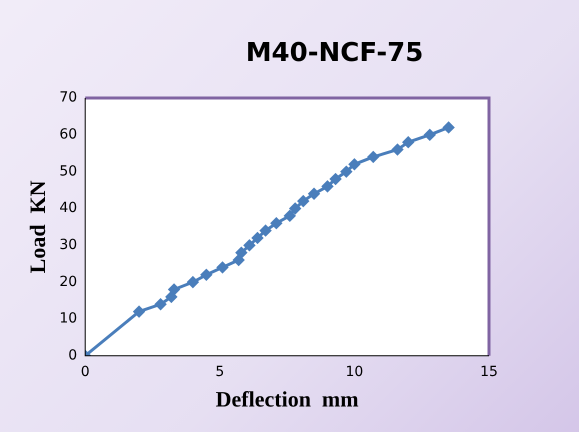 The image size is (579, 432). I want to click on x-tick-label: 10, so click(354, 372).